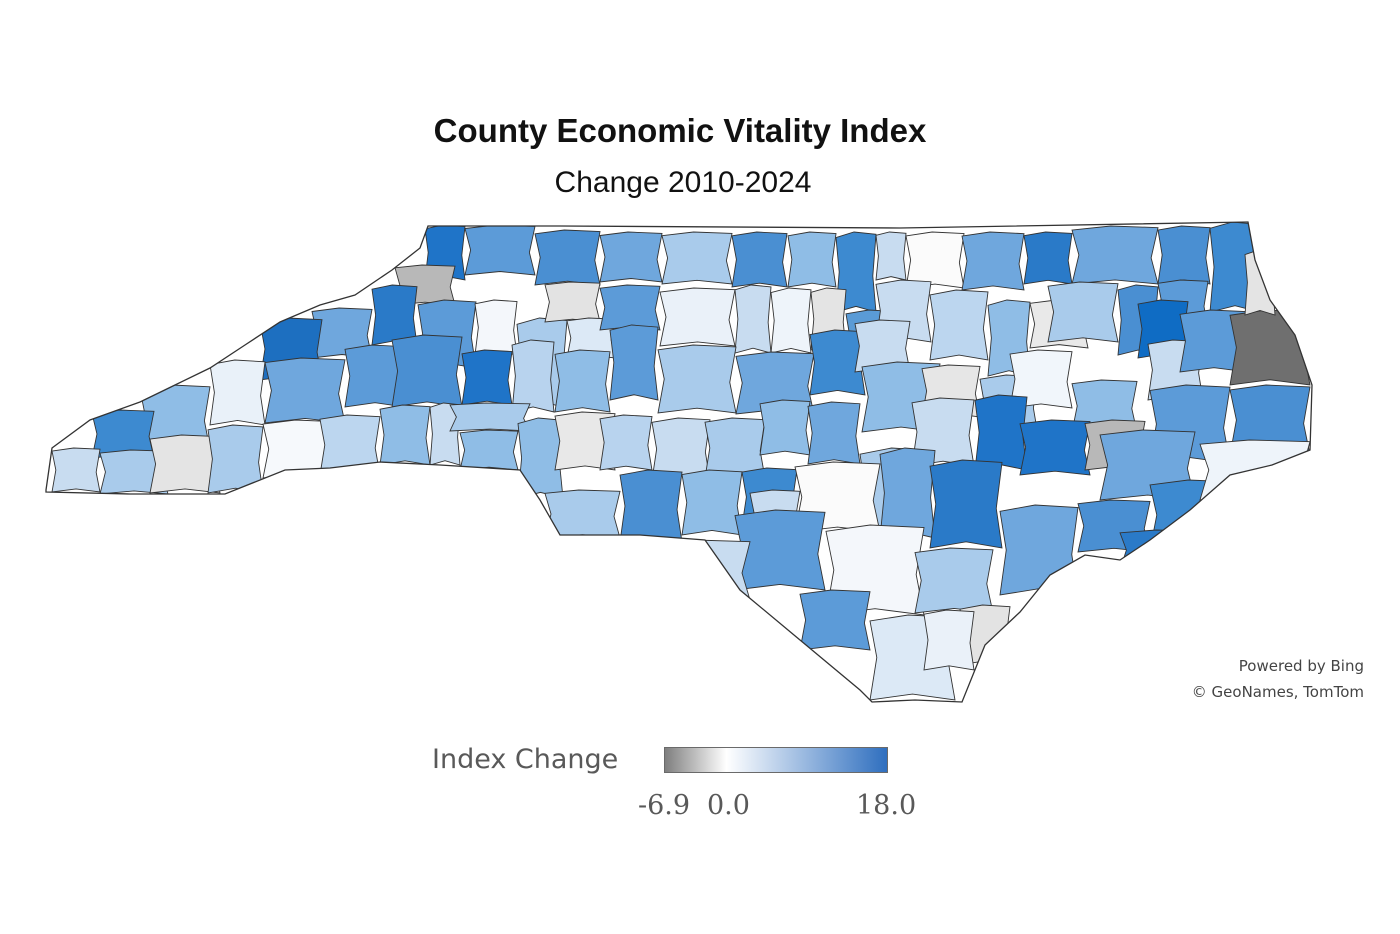 The height and width of the screenshot is (934, 1400). What do you see at coordinates (680, 130) in the screenshot?
I see `map-title: County Economic Vitality Index` at bounding box center [680, 130].